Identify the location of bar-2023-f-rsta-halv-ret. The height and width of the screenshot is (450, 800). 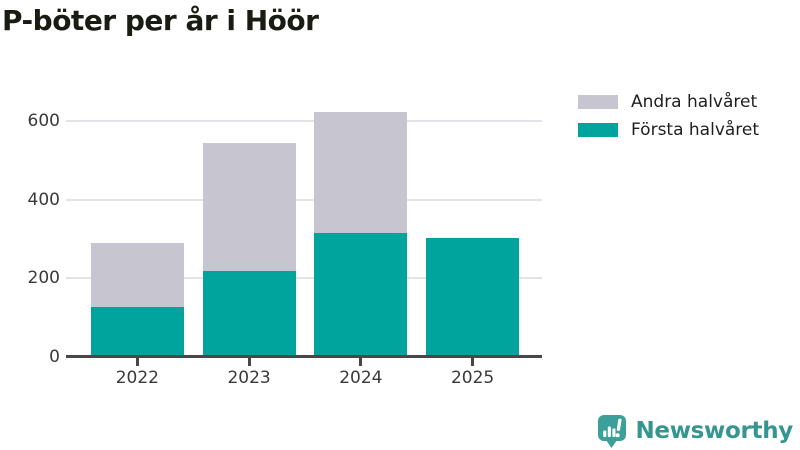
(249, 313).